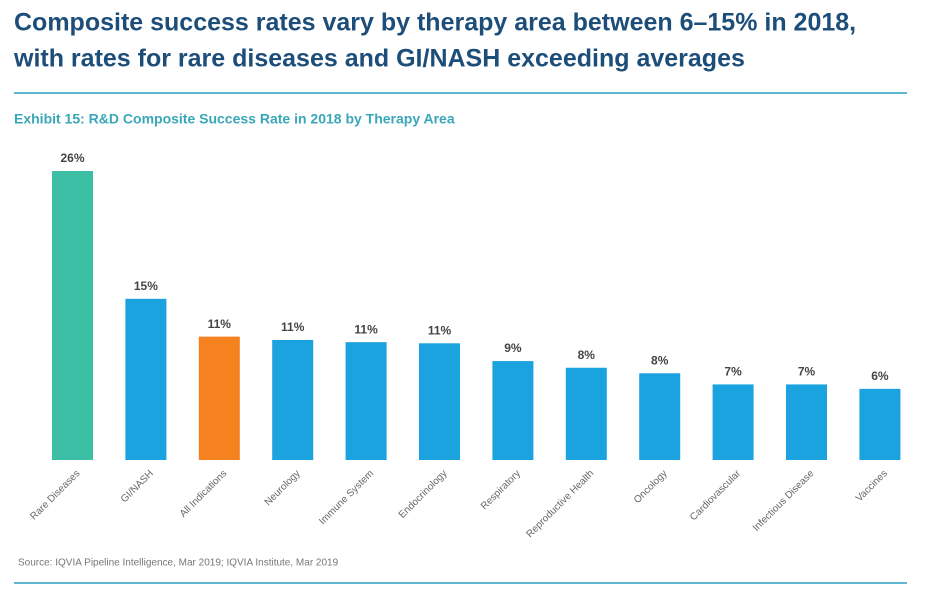 The width and height of the screenshot is (951, 602). Describe the element at coordinates (784, 501) in the screenshot. I see `x-tick-label: Infectious Disease` at that location.